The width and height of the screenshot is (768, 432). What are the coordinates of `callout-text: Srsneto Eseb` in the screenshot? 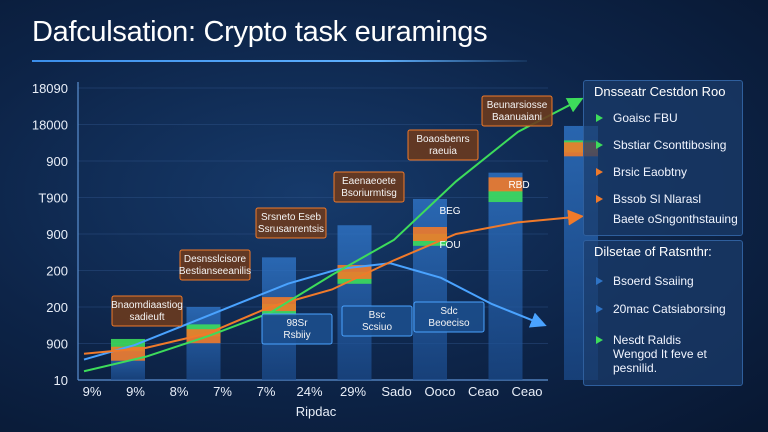 It's located at (291, 217).